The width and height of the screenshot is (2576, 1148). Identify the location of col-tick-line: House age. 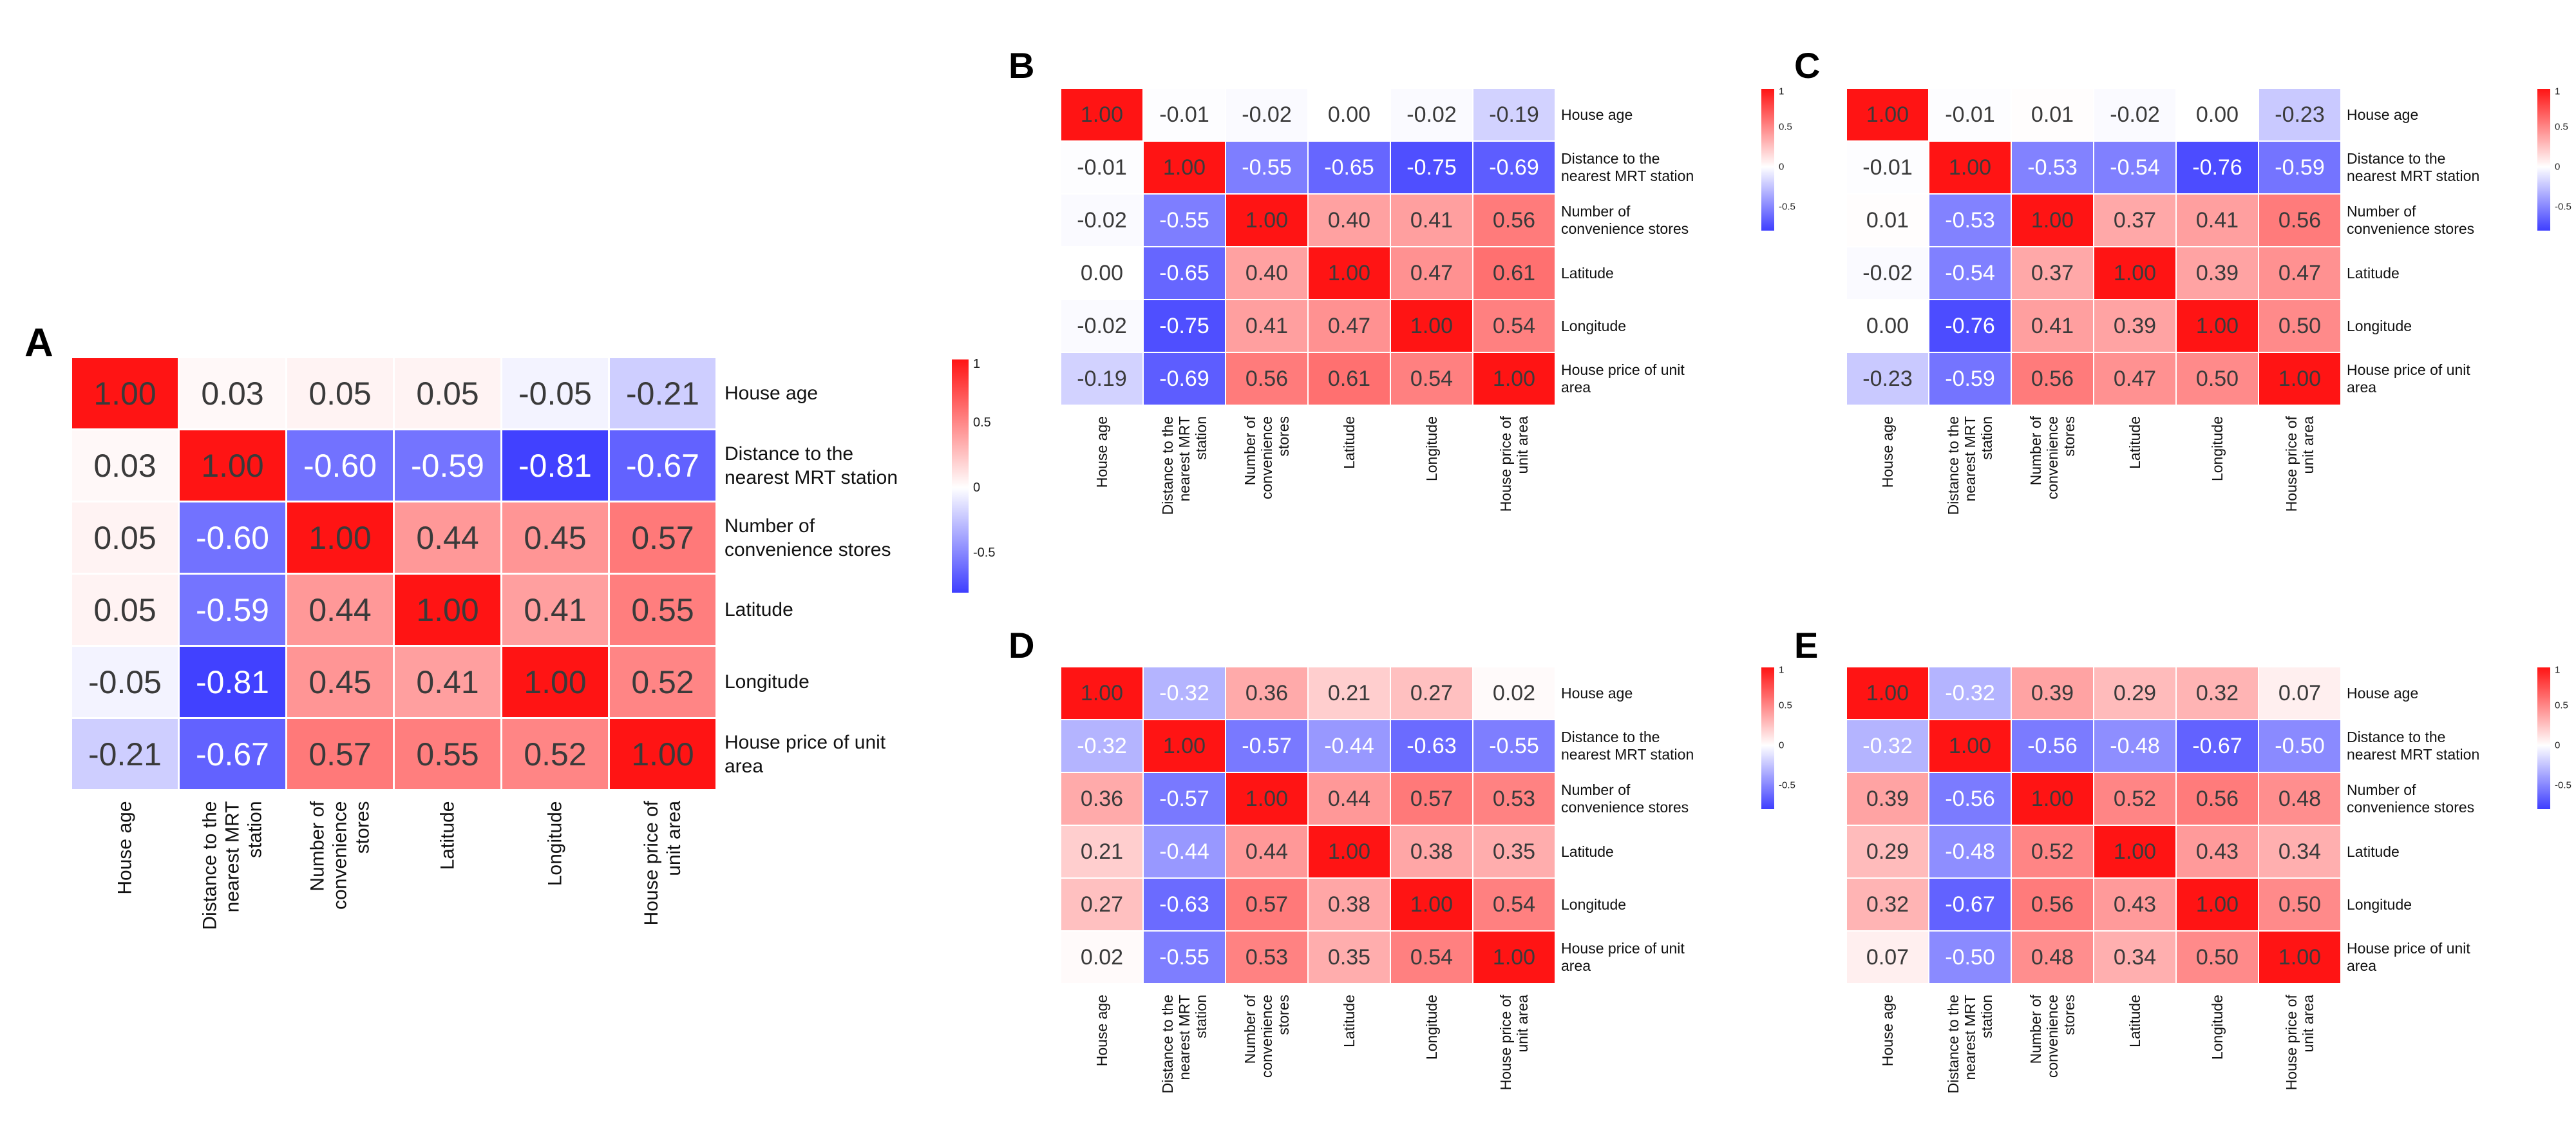
(1888, 1031).